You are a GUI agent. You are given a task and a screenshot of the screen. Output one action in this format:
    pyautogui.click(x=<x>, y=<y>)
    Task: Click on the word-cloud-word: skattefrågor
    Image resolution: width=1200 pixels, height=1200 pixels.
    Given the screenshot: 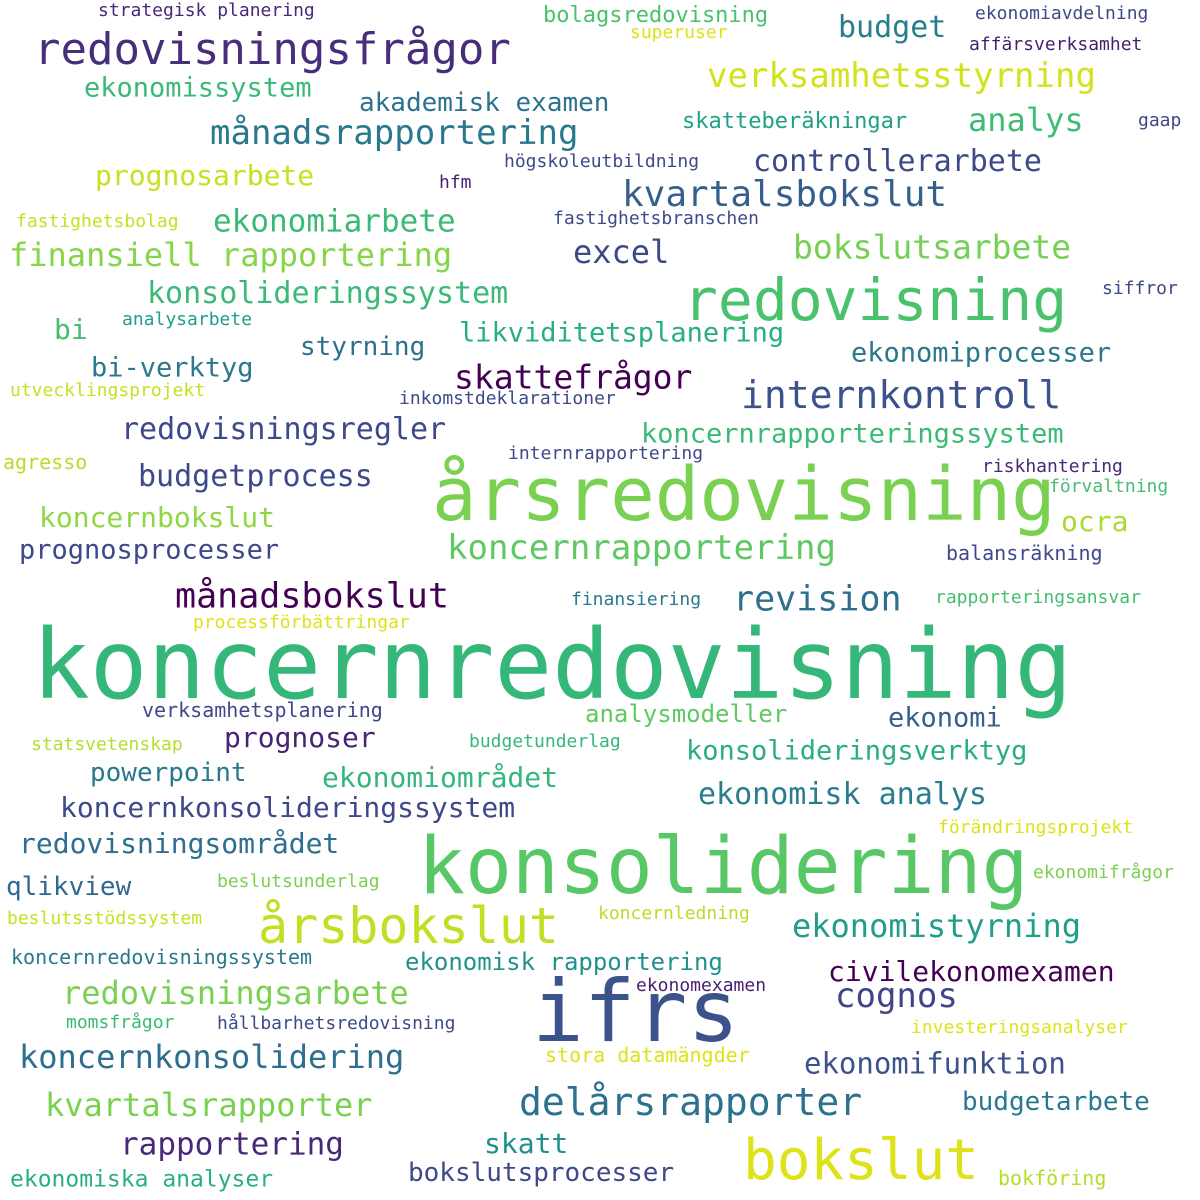 What is the action you would take?
    pyautogui.click(x=573, y=377)
    